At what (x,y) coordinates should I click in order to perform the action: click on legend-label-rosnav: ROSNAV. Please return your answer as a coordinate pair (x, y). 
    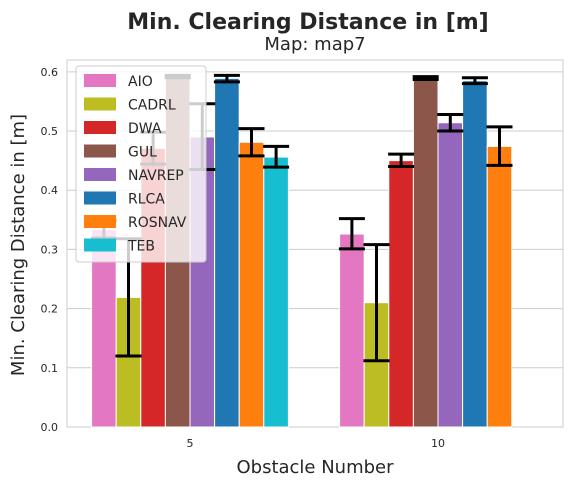
    Looking at the image, I should click on (157, 223).